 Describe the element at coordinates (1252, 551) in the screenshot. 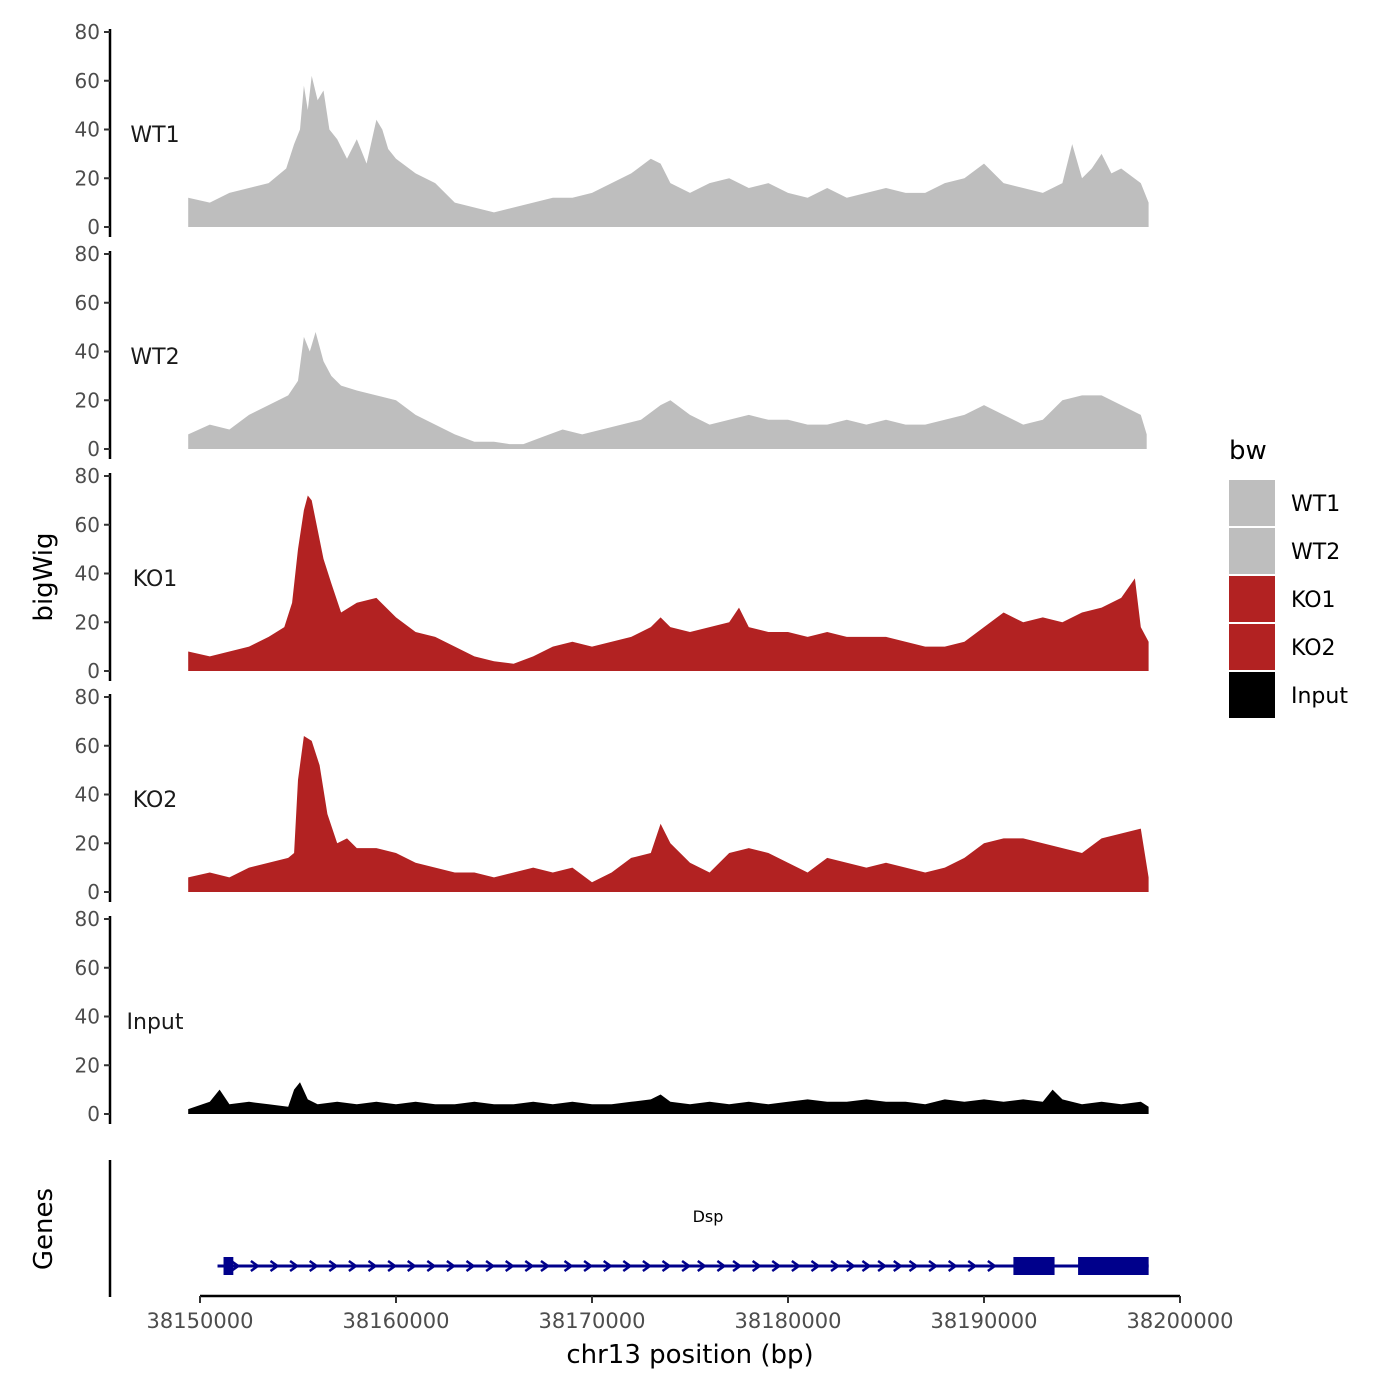

I see `legend-swatch-wt2` at that location.